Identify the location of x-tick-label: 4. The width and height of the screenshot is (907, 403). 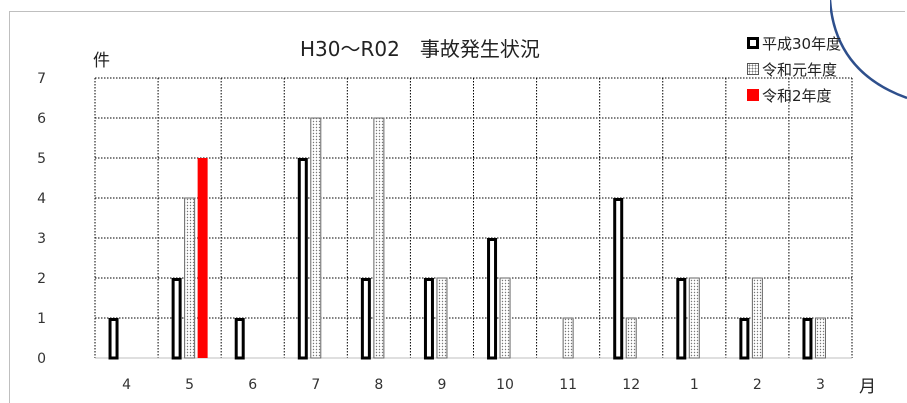
(126, 385).